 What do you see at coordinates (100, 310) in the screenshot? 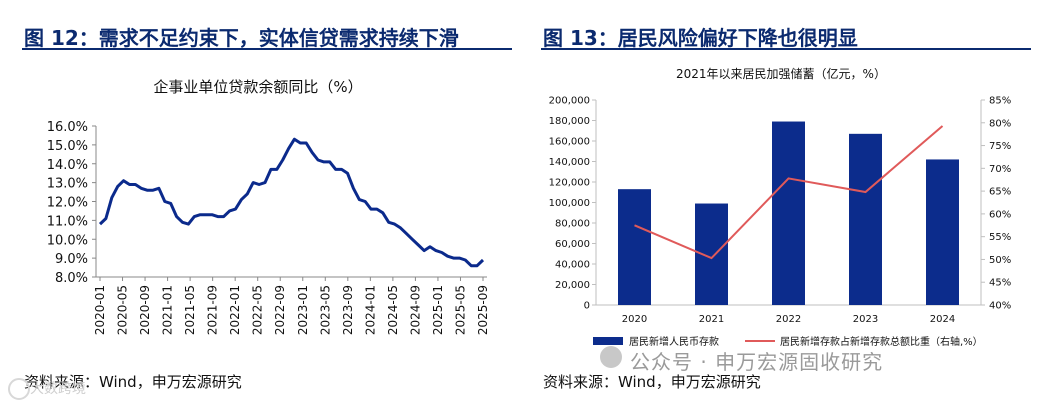
I see `left-x-tick-label: 2020-01` at bounding box center [100, 310].